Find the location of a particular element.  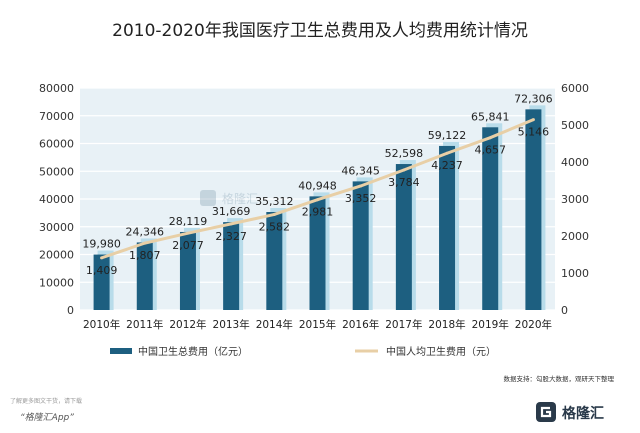

bar-value-label: 72,306 is located at coordinates (533, 98).